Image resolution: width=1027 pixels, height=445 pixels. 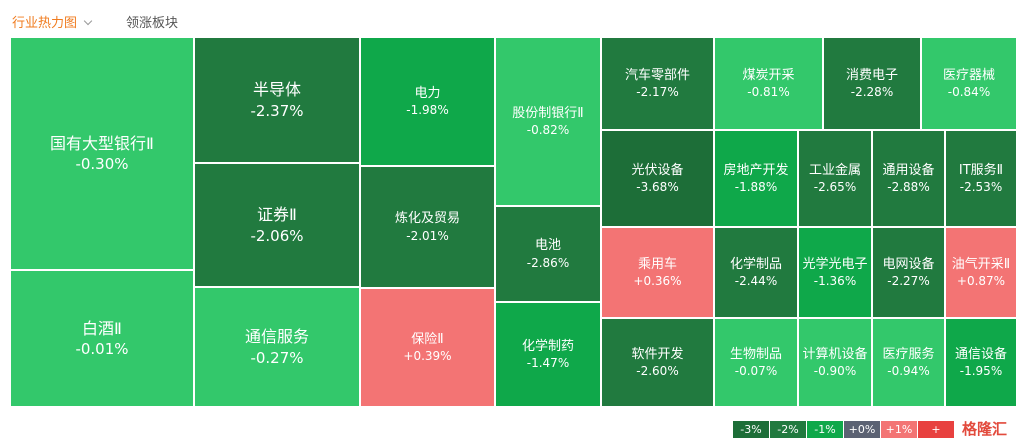 I want to click on tile-name: 医疗器械, so click(x=968, y=75).